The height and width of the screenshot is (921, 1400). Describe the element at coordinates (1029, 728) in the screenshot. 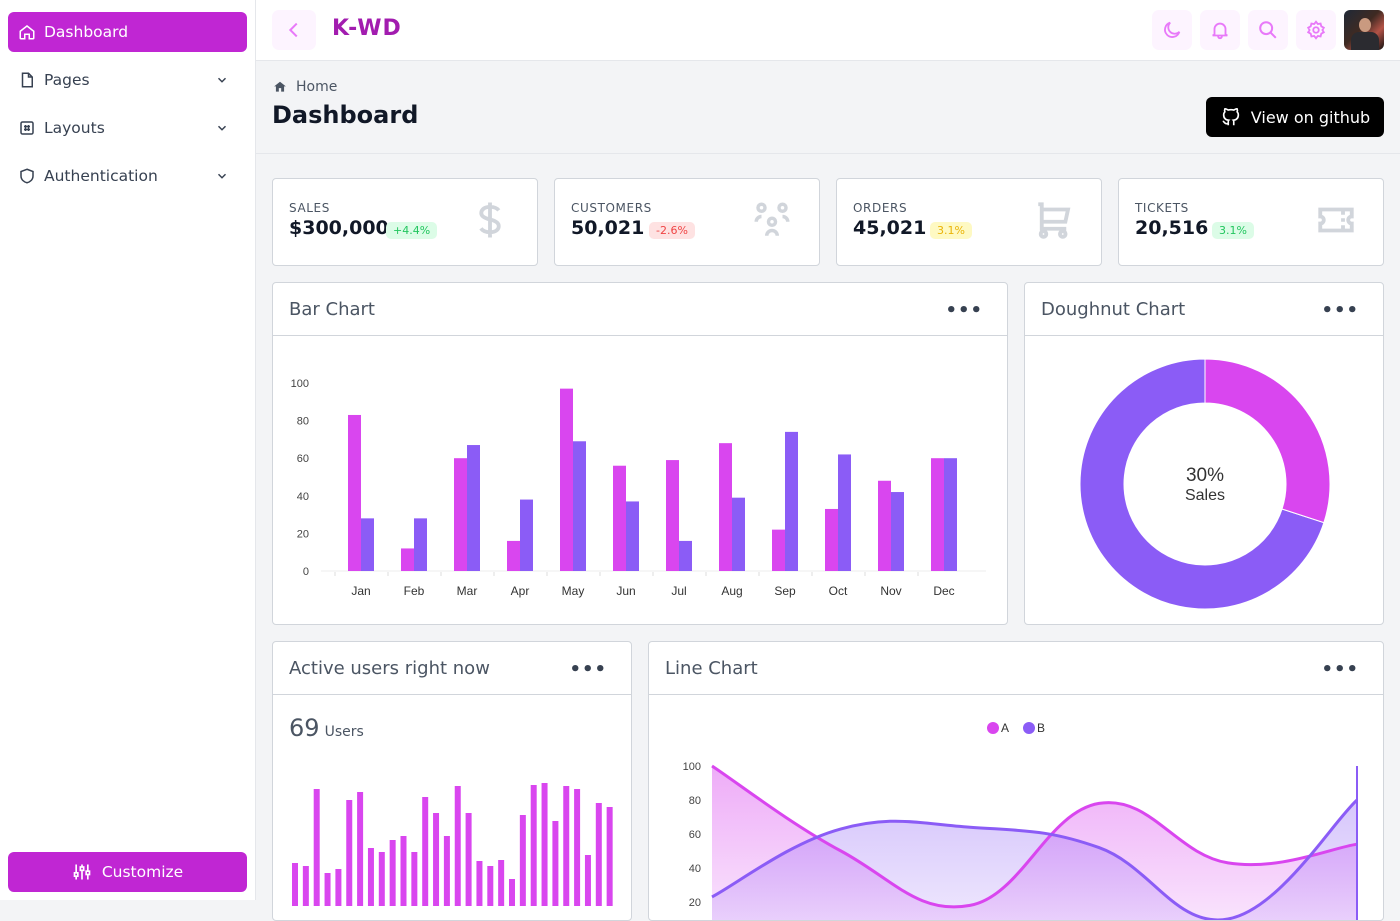

I see `legend-swatch-b` at that location.